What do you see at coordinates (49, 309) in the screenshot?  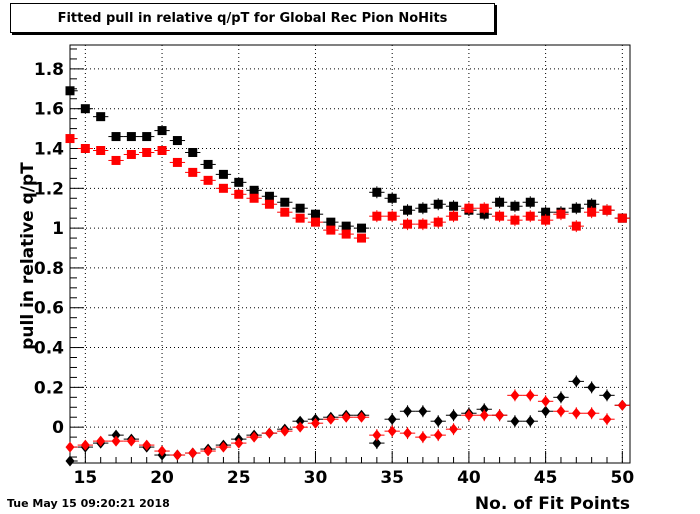 I see `y-tick-label: 0.6` at bounding box center [49, 309].